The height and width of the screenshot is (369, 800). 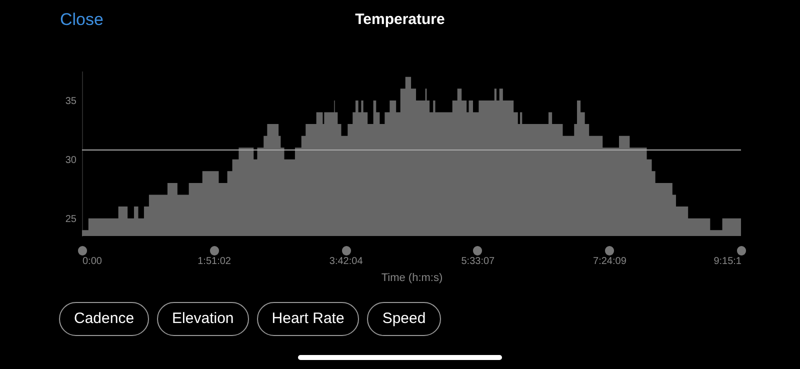 I want to click on text: Heart Rate, so click(x=308, y=319).